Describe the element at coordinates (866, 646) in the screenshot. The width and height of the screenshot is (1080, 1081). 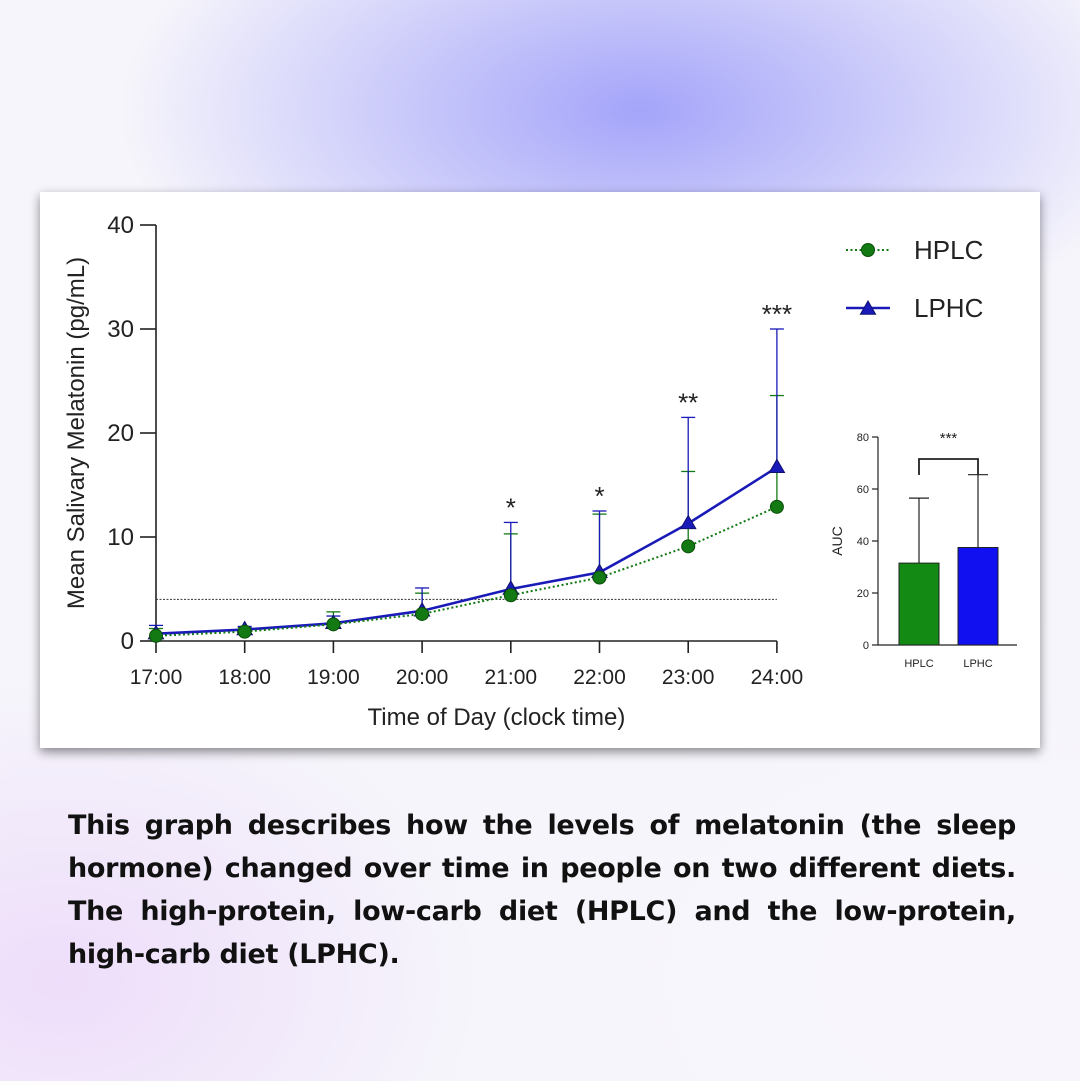
I see `auc-y-tick-label: 0` at that location.